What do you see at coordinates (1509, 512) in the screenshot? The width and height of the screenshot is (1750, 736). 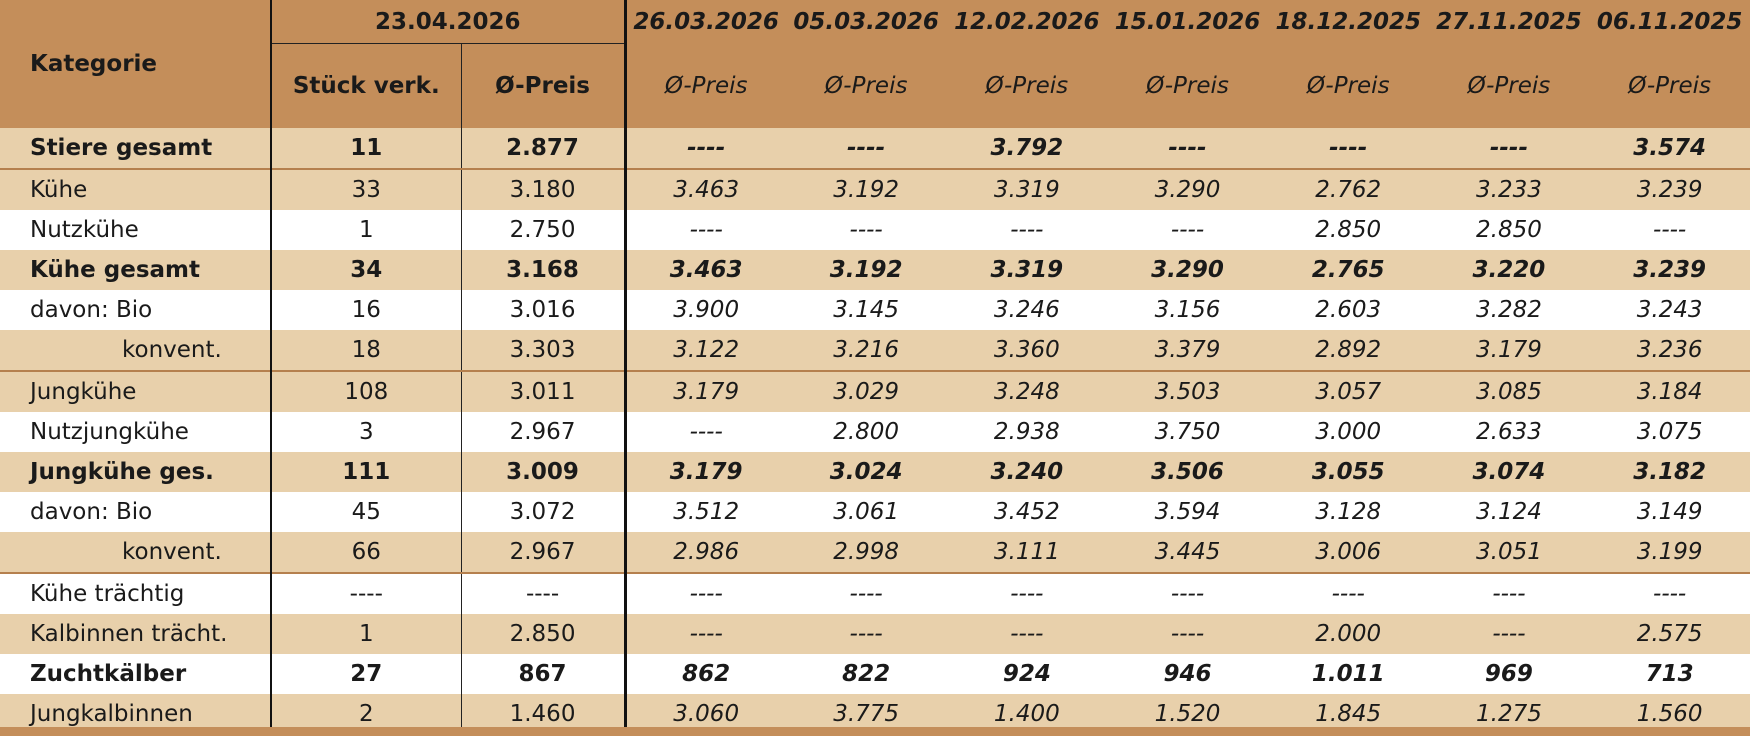 I see `history-price-cell: 3.124` at bounding box center [1509, 512].